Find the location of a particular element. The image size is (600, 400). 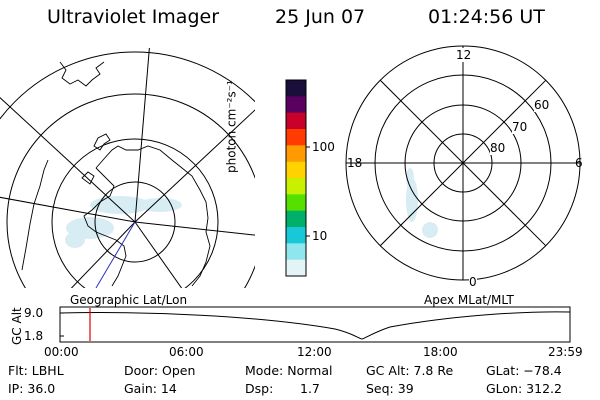

colorbar-unit-label: photon cm⁻²s⁻¹ is located at coordinates (231, 126).